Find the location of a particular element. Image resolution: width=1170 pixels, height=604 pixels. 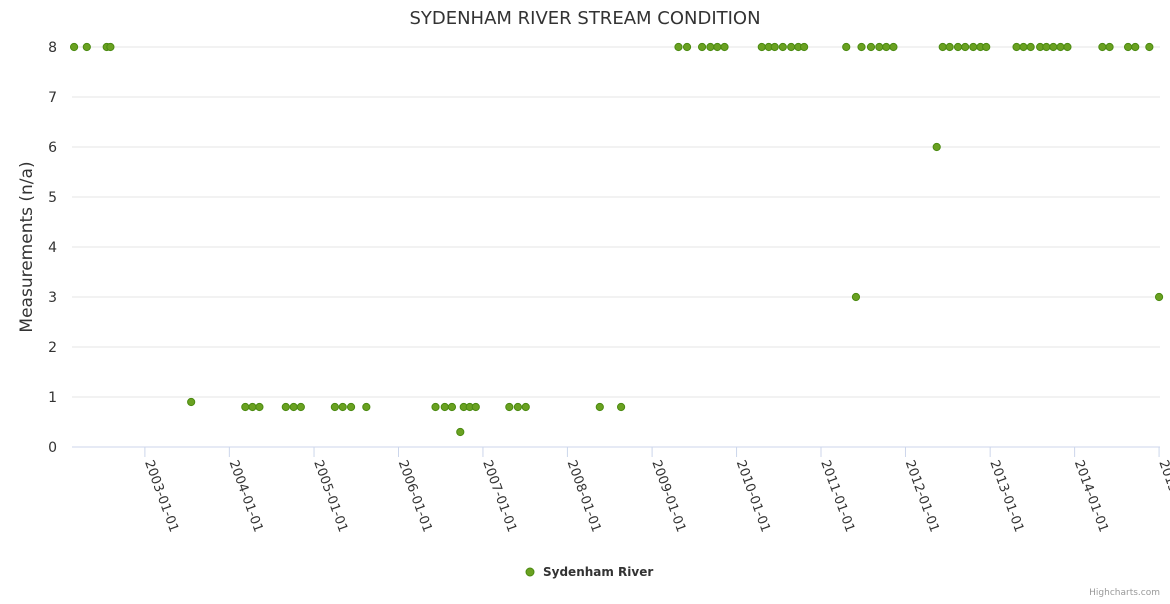

legend: Sydenham River is located at coordinates (589, 572).